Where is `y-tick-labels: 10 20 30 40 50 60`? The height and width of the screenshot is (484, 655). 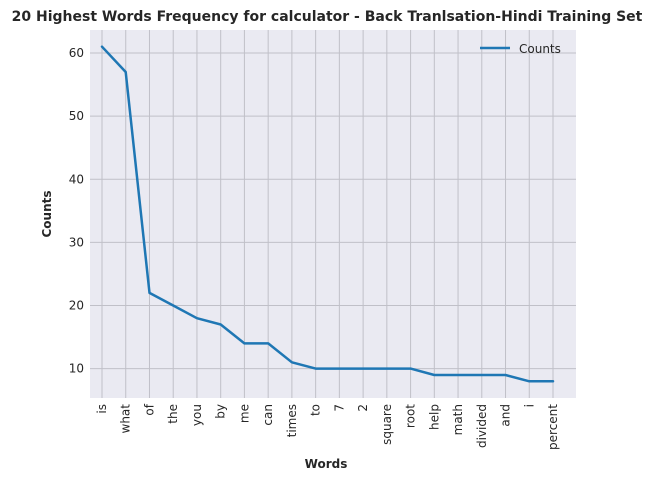
y-tick-labels: 10 20 30 40 50 60 is located at coordinates (76, 211).